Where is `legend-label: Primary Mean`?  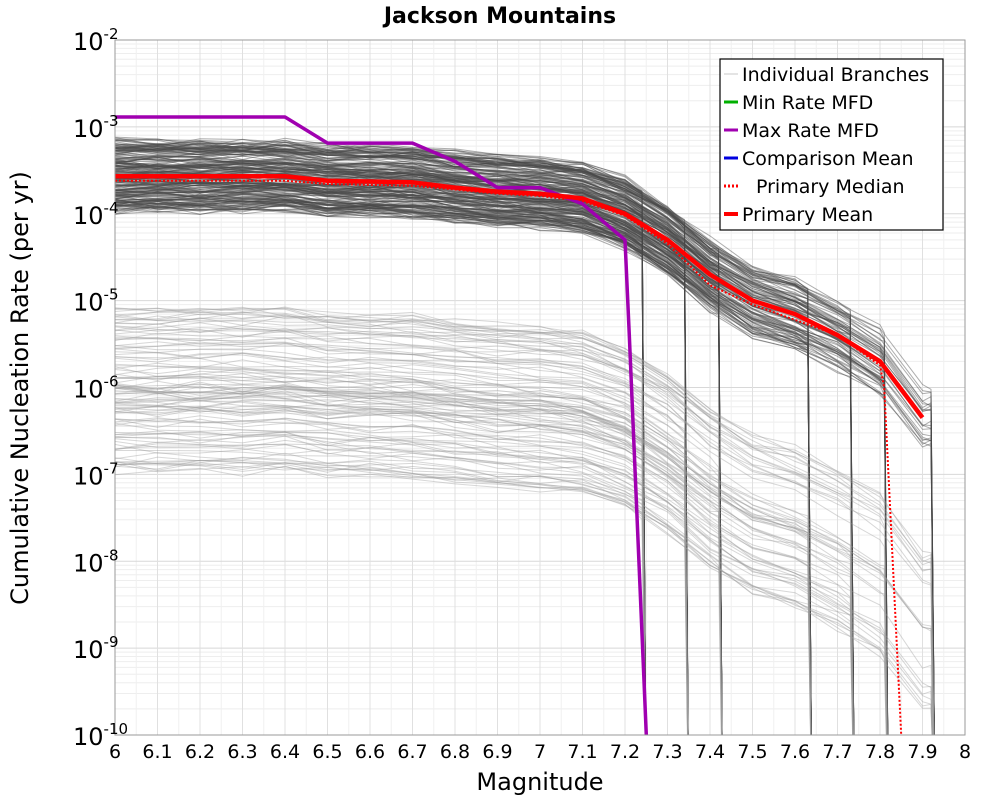
legend-label: Primary Mean is located at coordinates (807, 215).